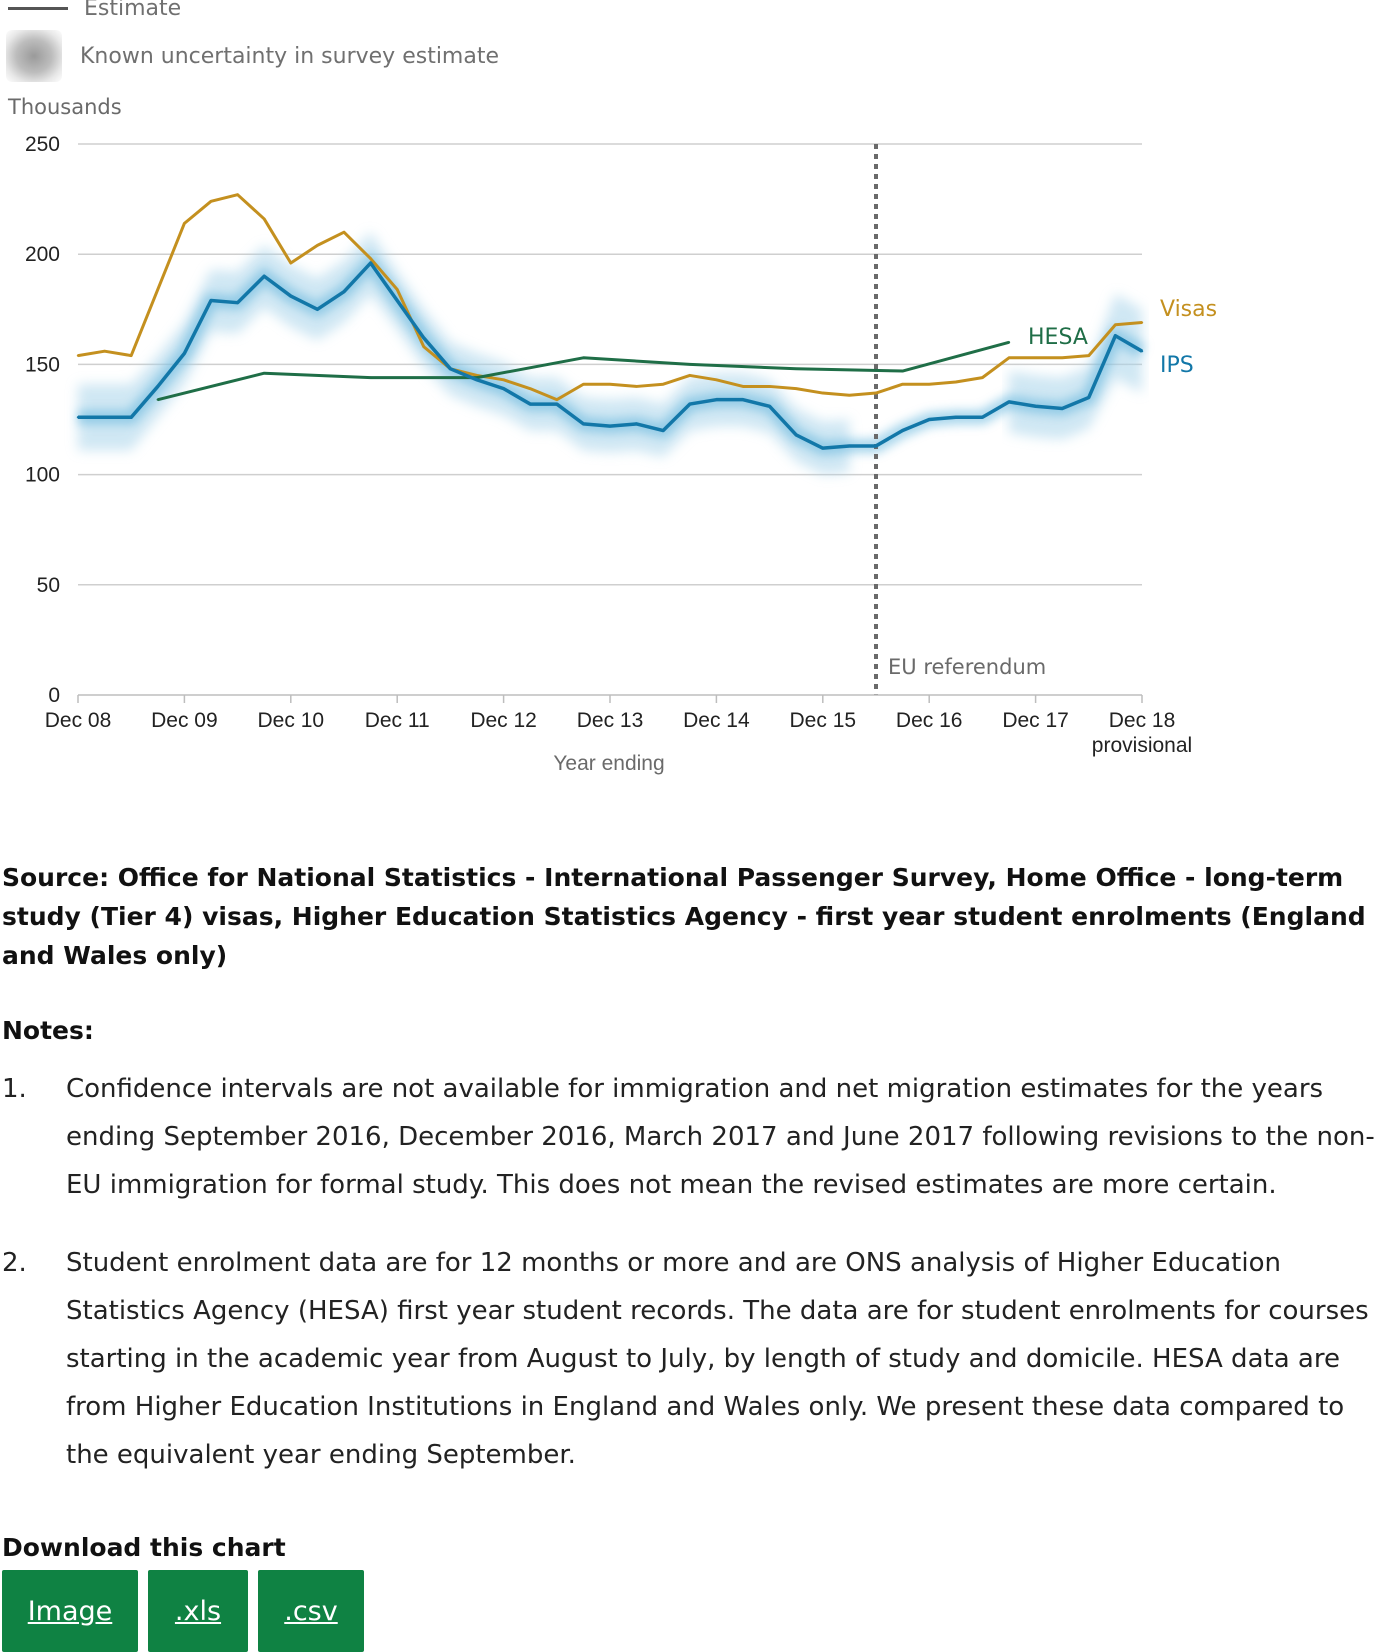 The image size is (1395, 1652). Describe the element at coordinates (14, 1263) in the screenshot. I see `note-number: 2.` at that location.